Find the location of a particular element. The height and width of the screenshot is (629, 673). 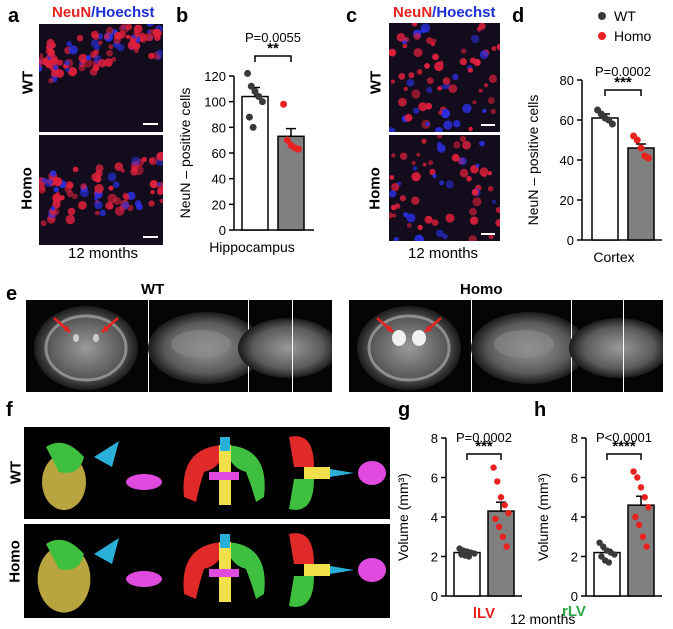

ventricle-right is located at coordinates (419, 338).